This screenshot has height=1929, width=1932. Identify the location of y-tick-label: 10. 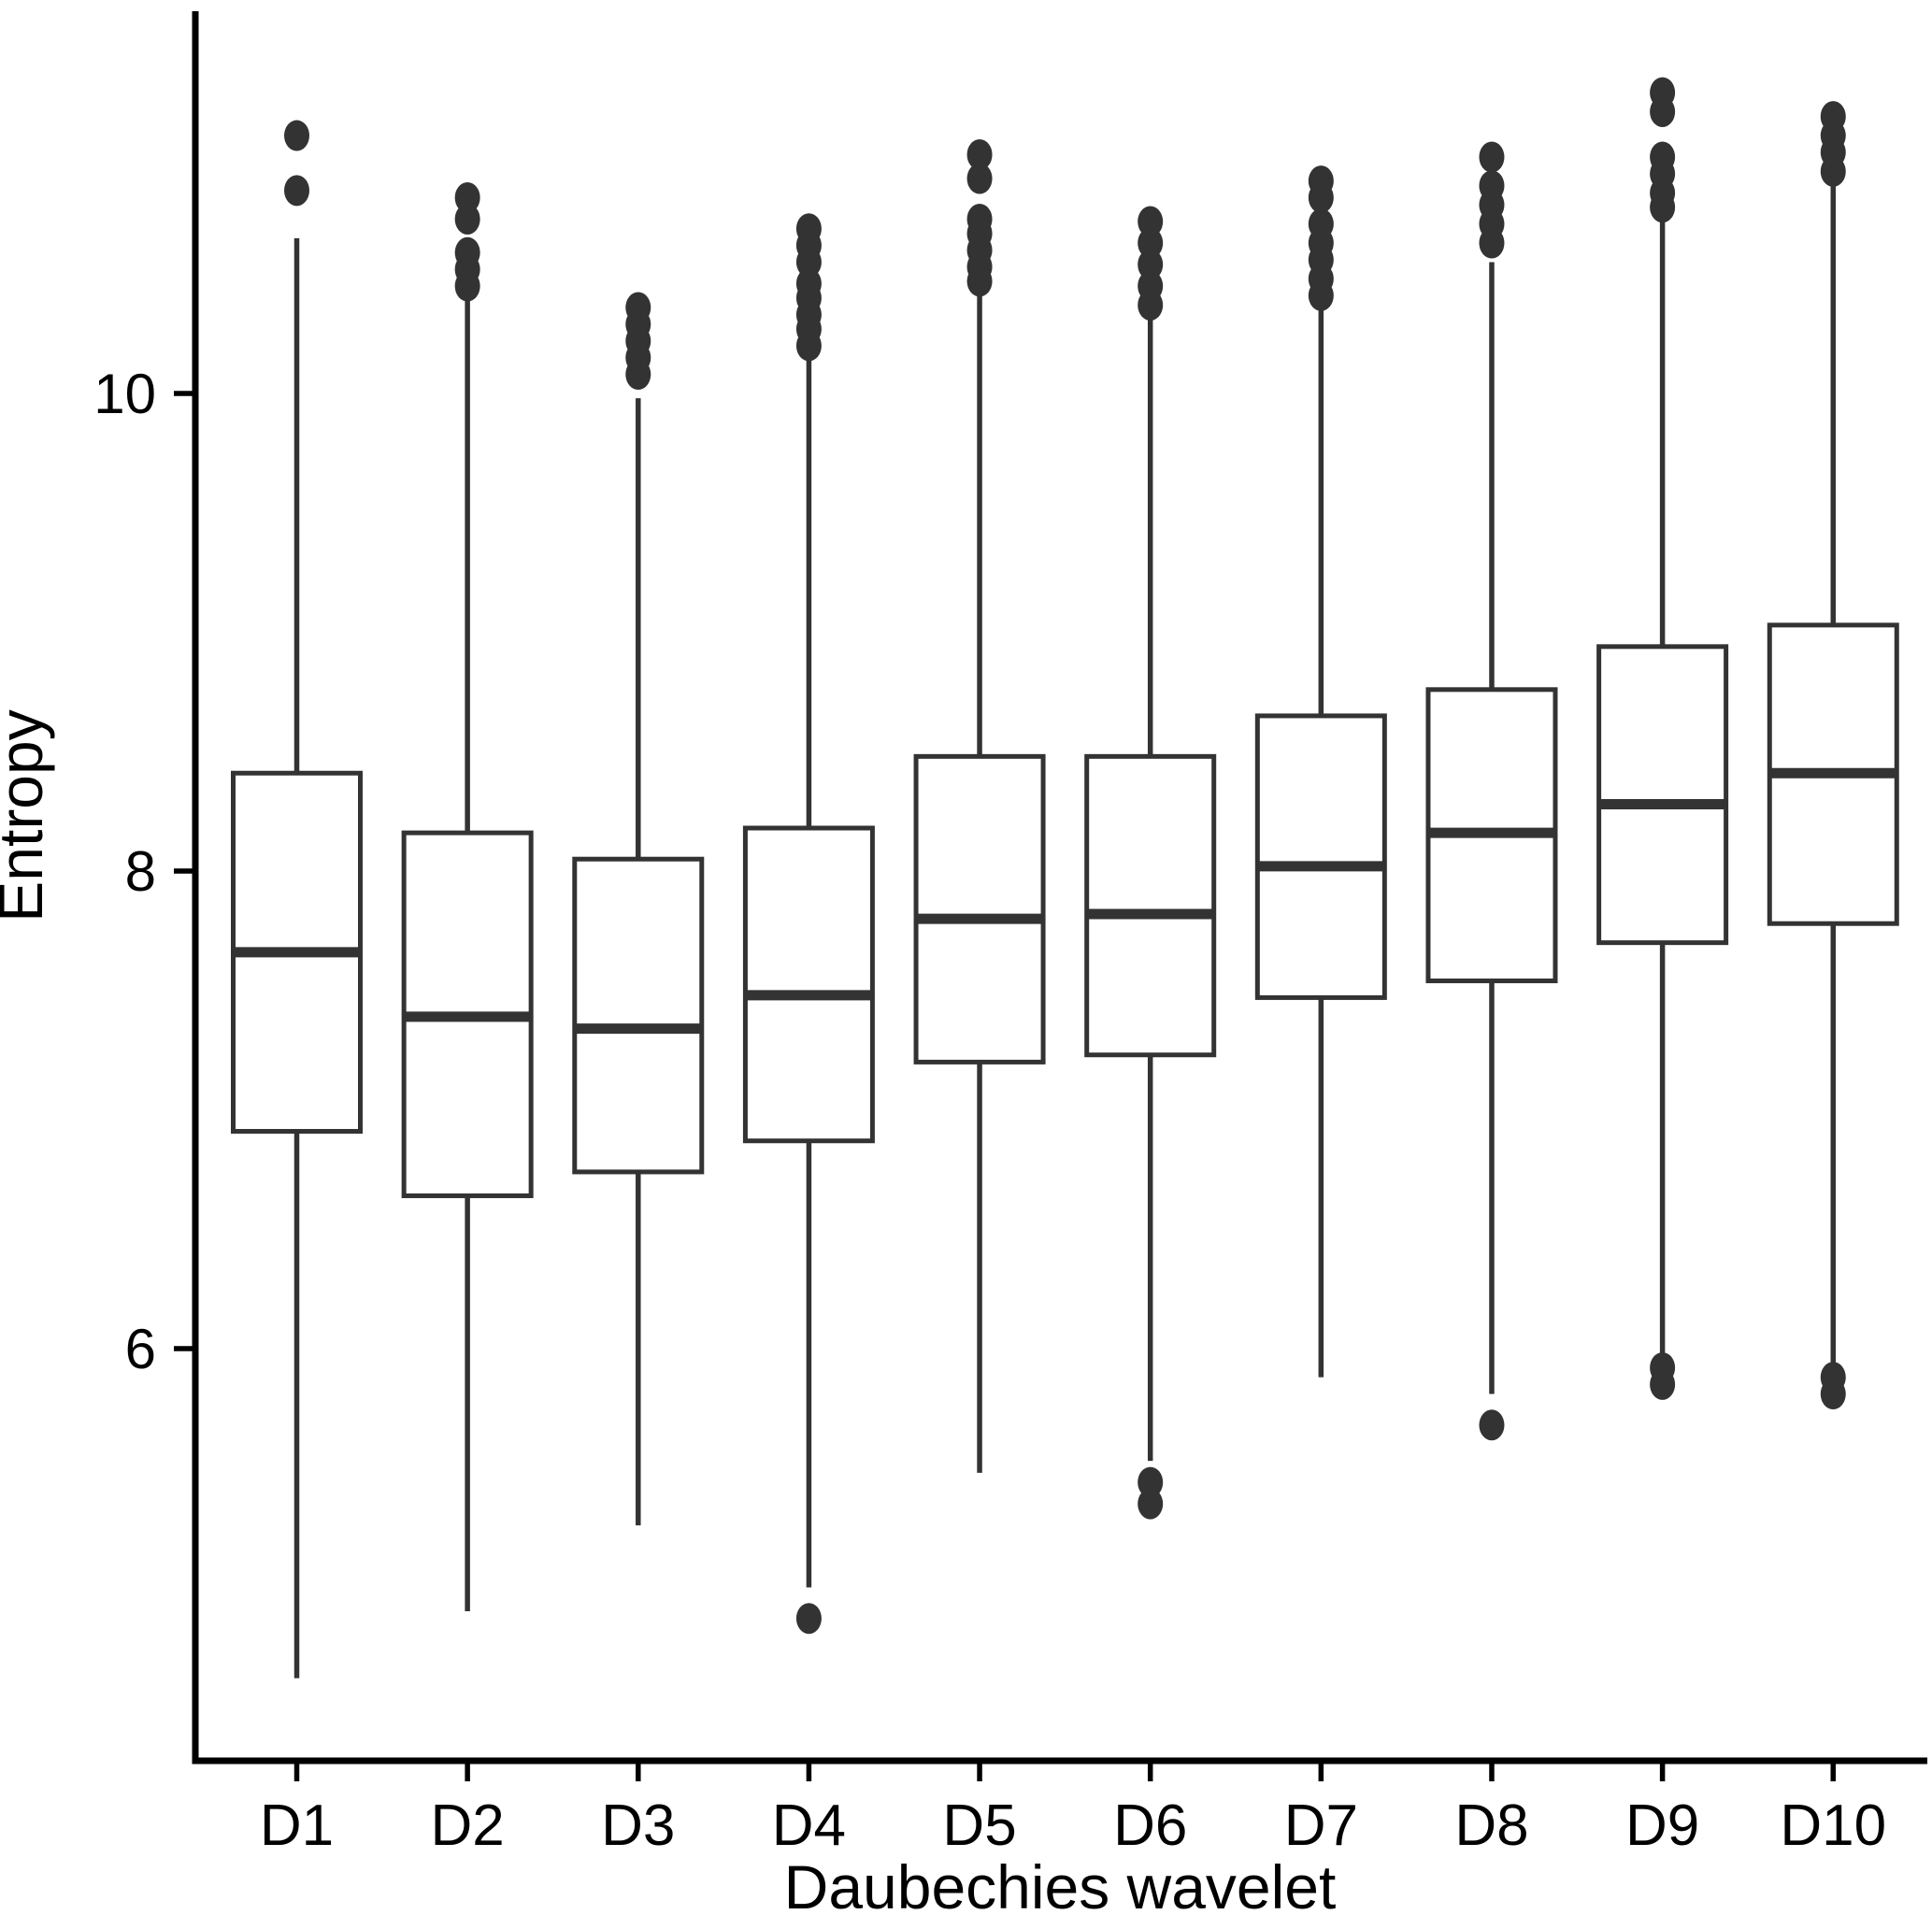
(124, 394).